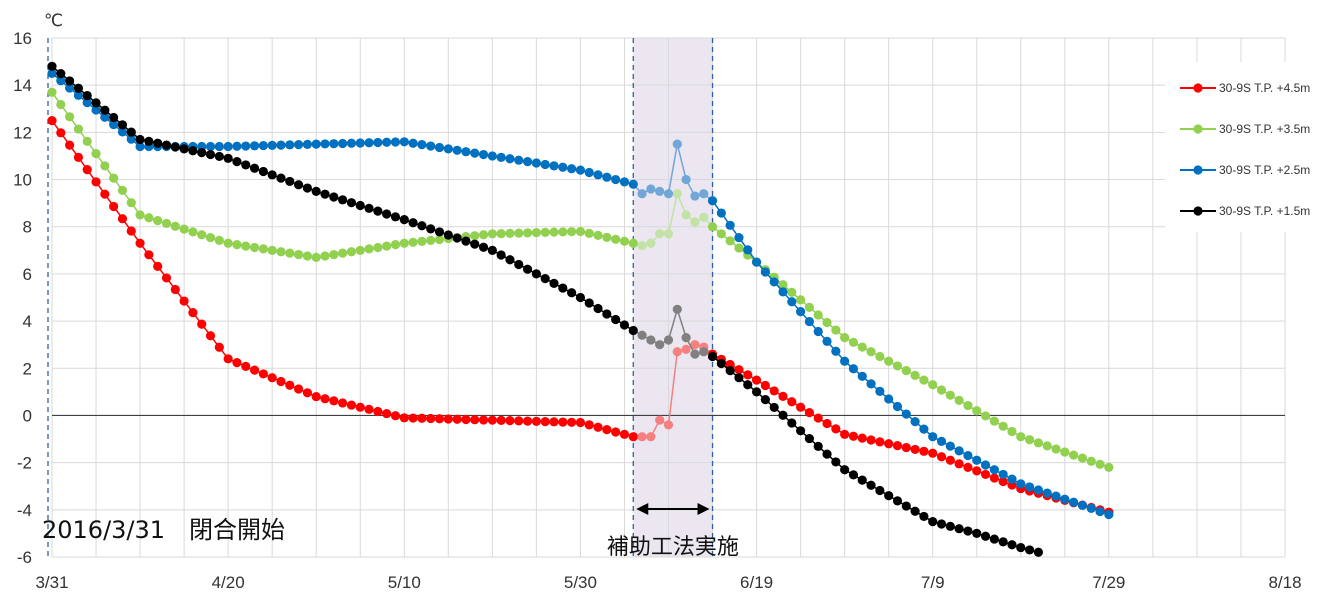 This screenshot has width=1336, height=597. What do you see at coordinates (580, 582) in the screenshot?
I see `x-tick-label: 5/30` at bounding box center [580, 582].